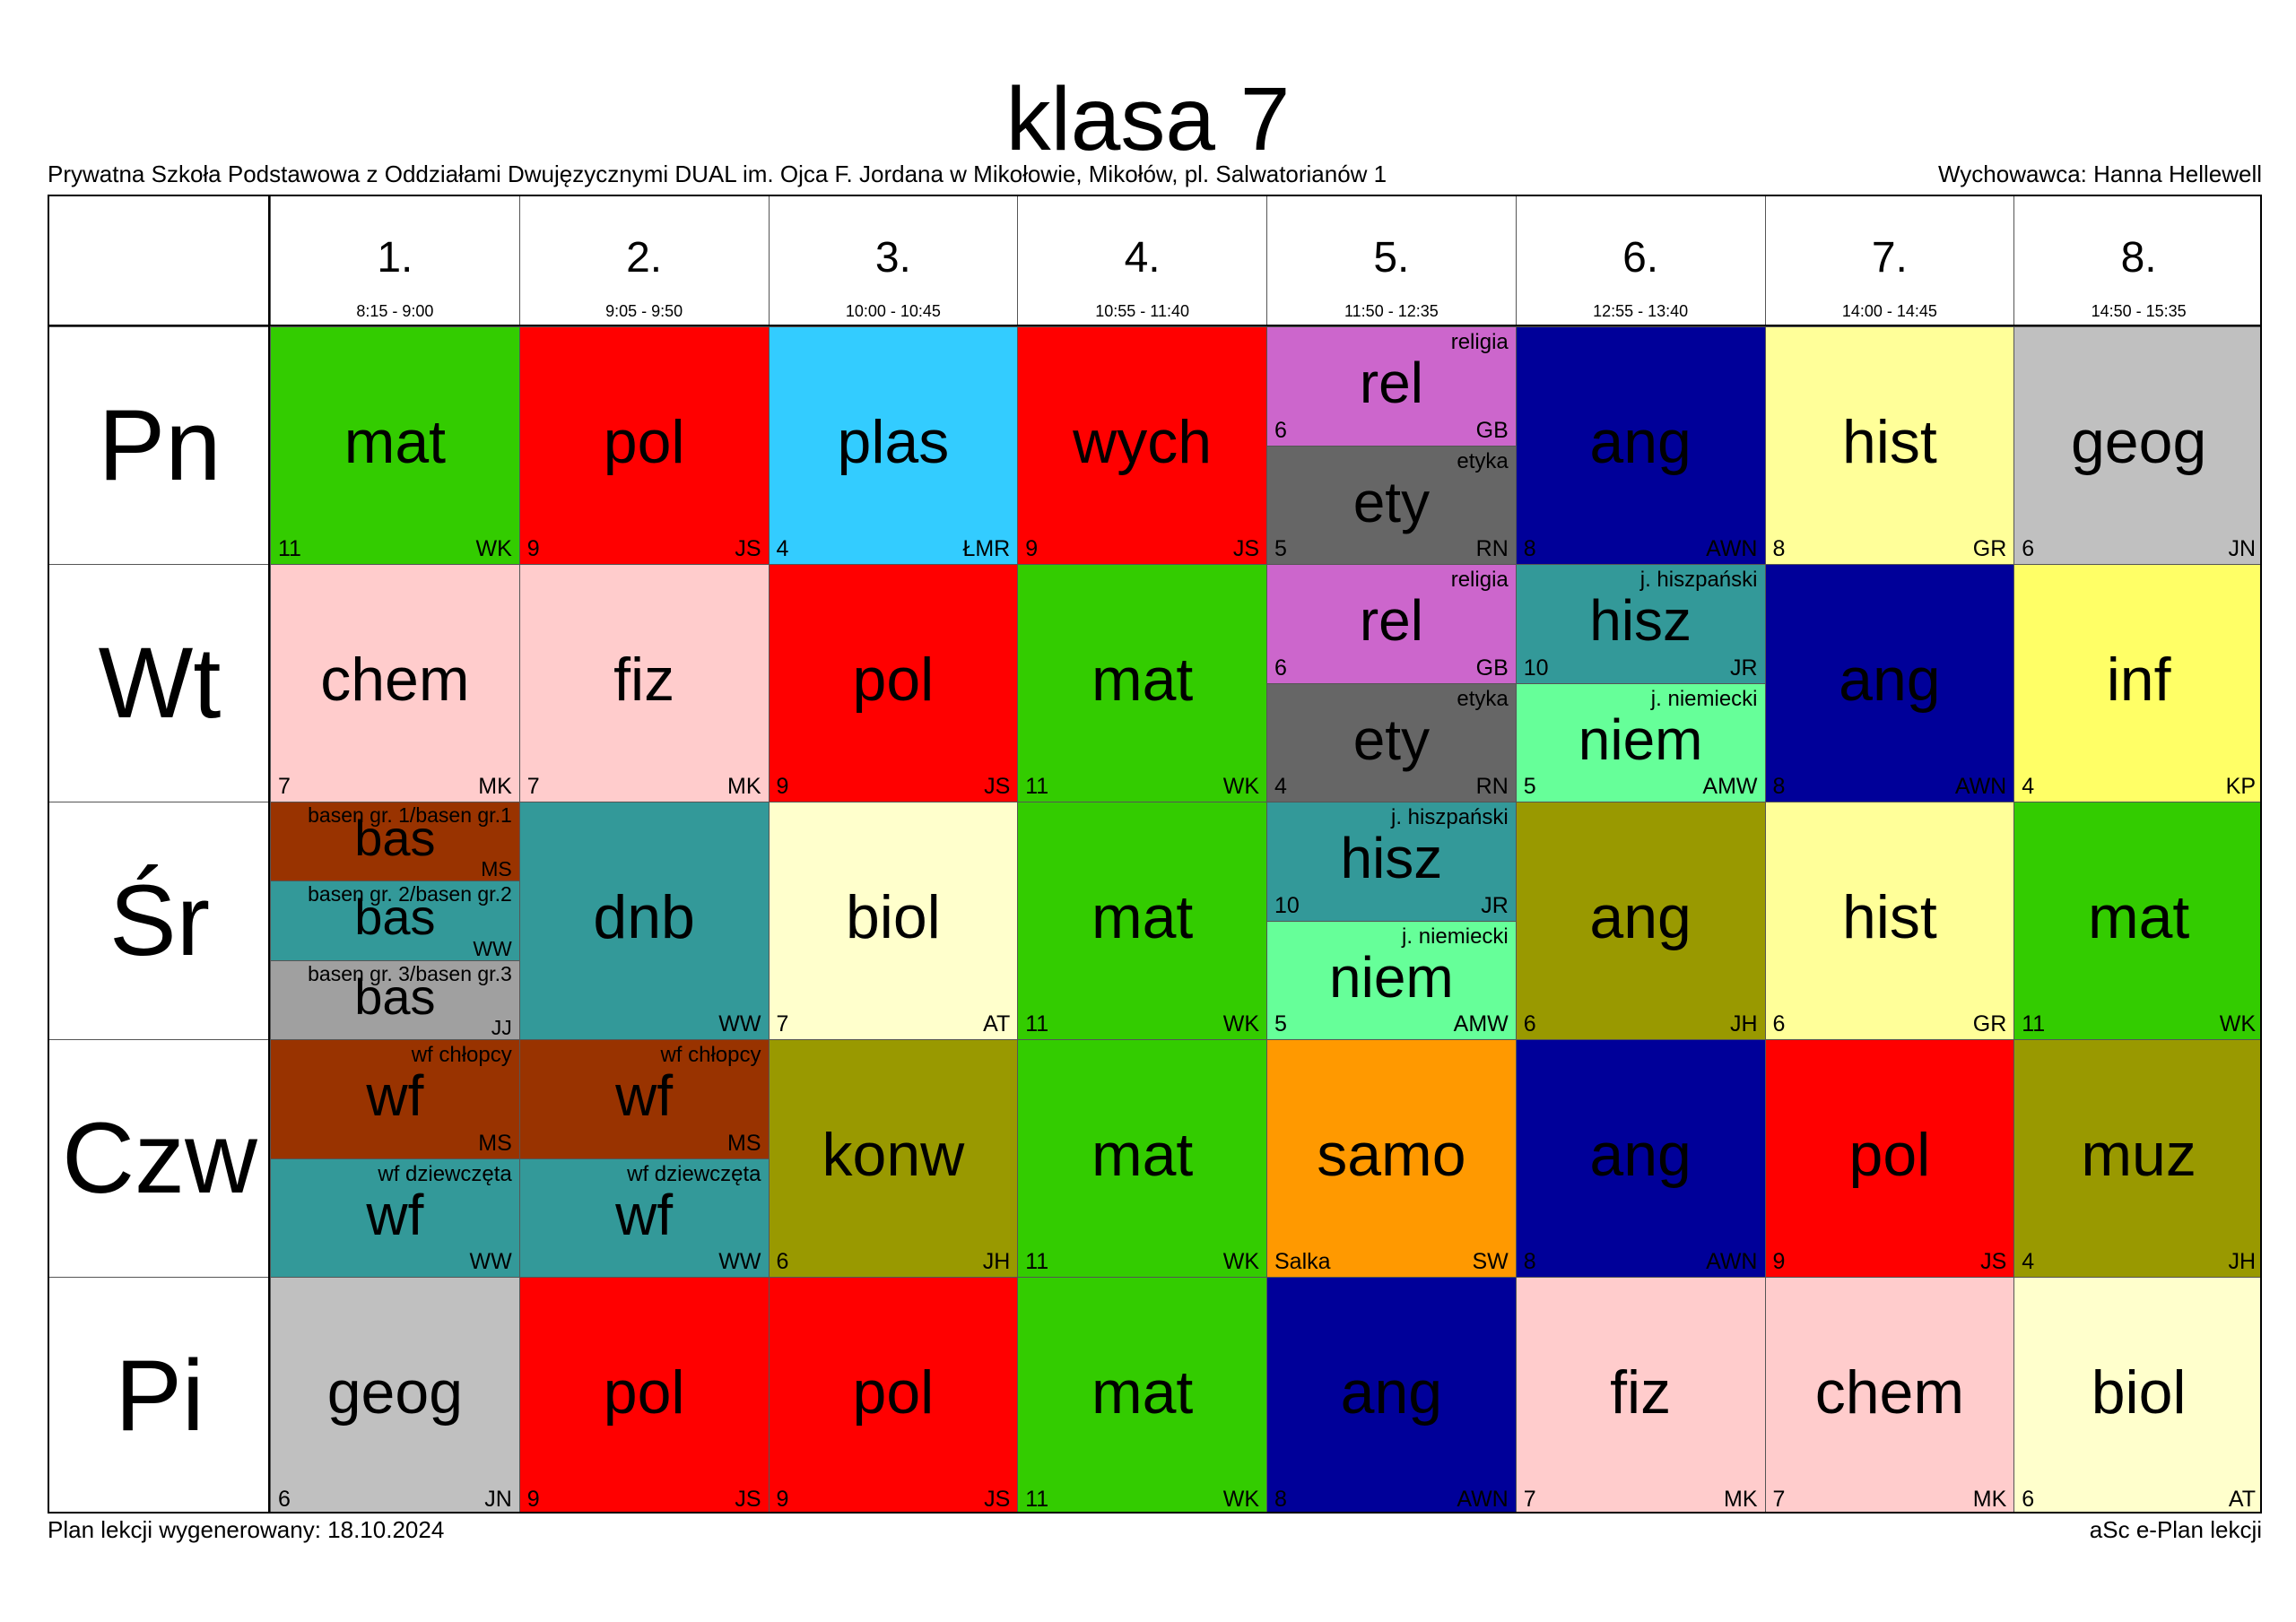 This screenshot has height=1622, width=2296. Describe the element at coordinates (246, 1529) in the screenshot. I see `generated-date: Plan lekcji wygenerowany: 18.10.2024` at that location.